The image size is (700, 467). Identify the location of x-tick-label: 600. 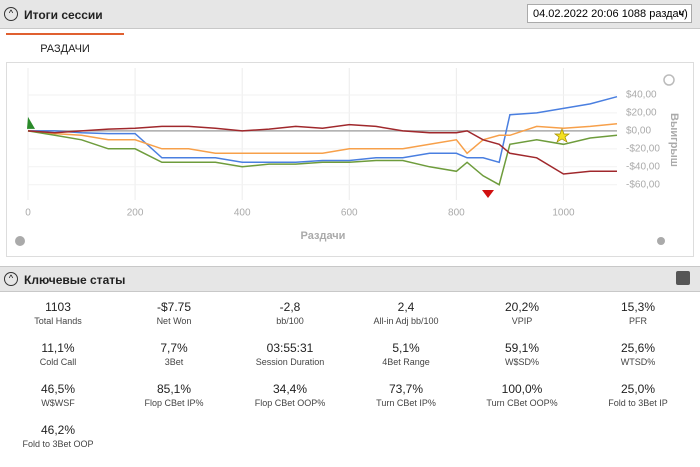
(349, 213).